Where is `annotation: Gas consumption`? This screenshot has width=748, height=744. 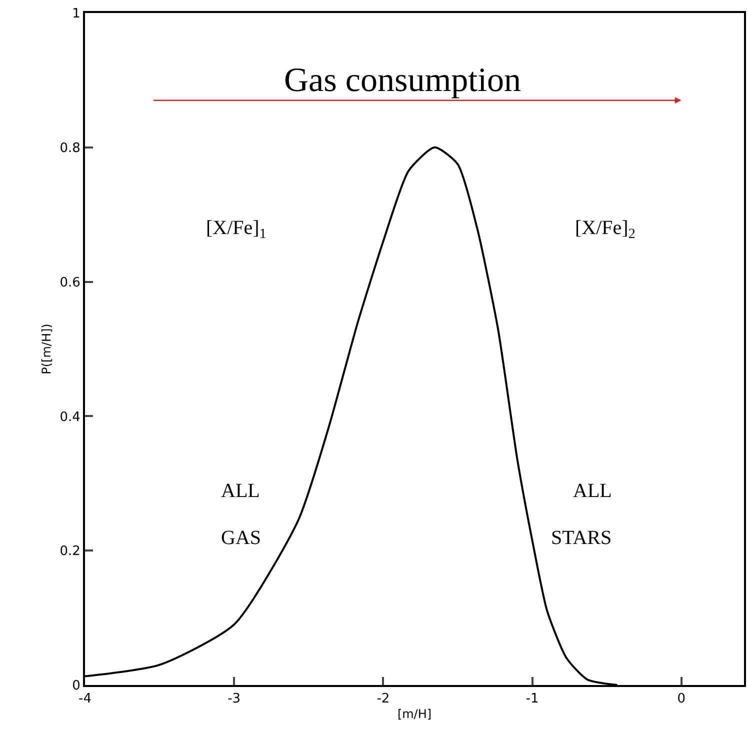 annotation: Gas consumption is located at coordinates (403, 80).